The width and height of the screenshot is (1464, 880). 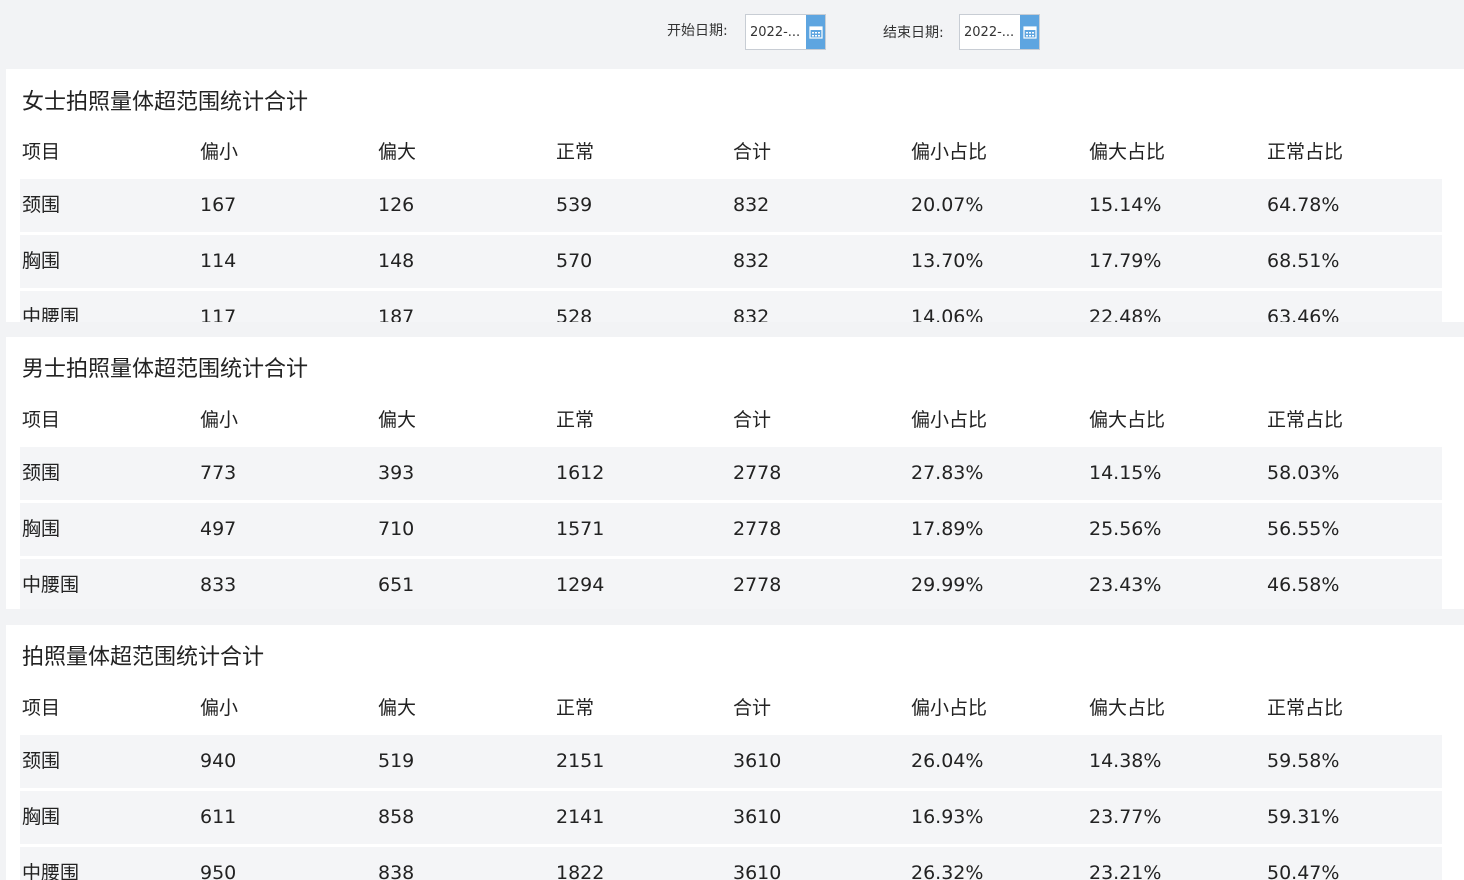 What do you see at coordinates (165, 102) in the screenshot?
I see `panel-title: 女士拍照量体超范围统计合计` at bounding box center [165, 102].